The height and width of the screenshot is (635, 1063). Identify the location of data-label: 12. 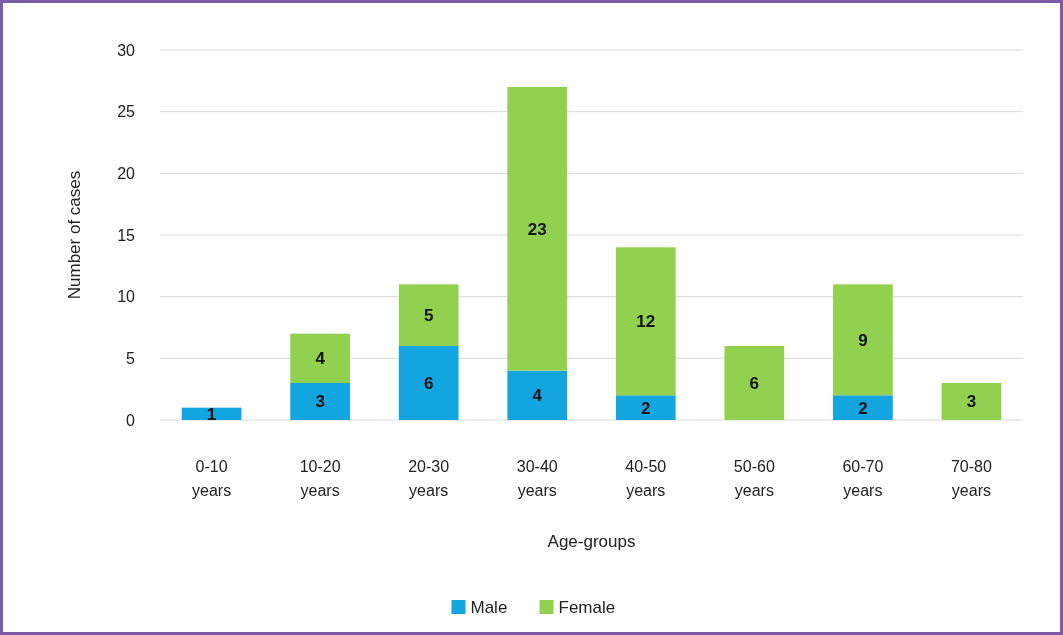
(646, 322).